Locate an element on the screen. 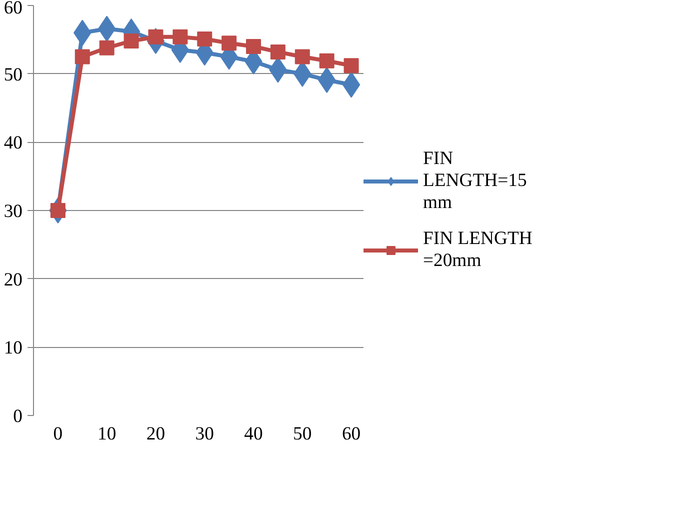 This screenshot has width=680, height=525. x-tick-label: 40 is located at coordinates (253, 434).